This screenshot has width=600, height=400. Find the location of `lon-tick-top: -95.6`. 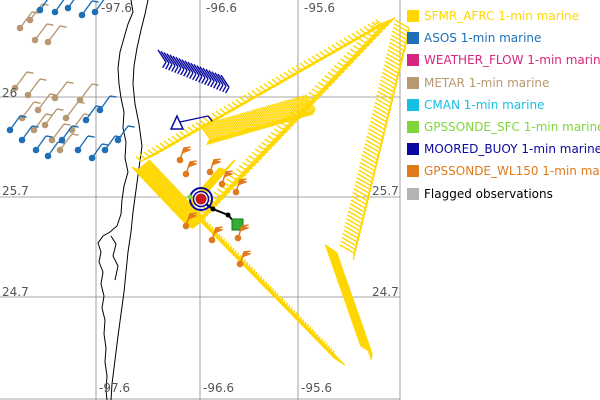

lon-tick-top: -95.6 is located at coordinates (319, 8).